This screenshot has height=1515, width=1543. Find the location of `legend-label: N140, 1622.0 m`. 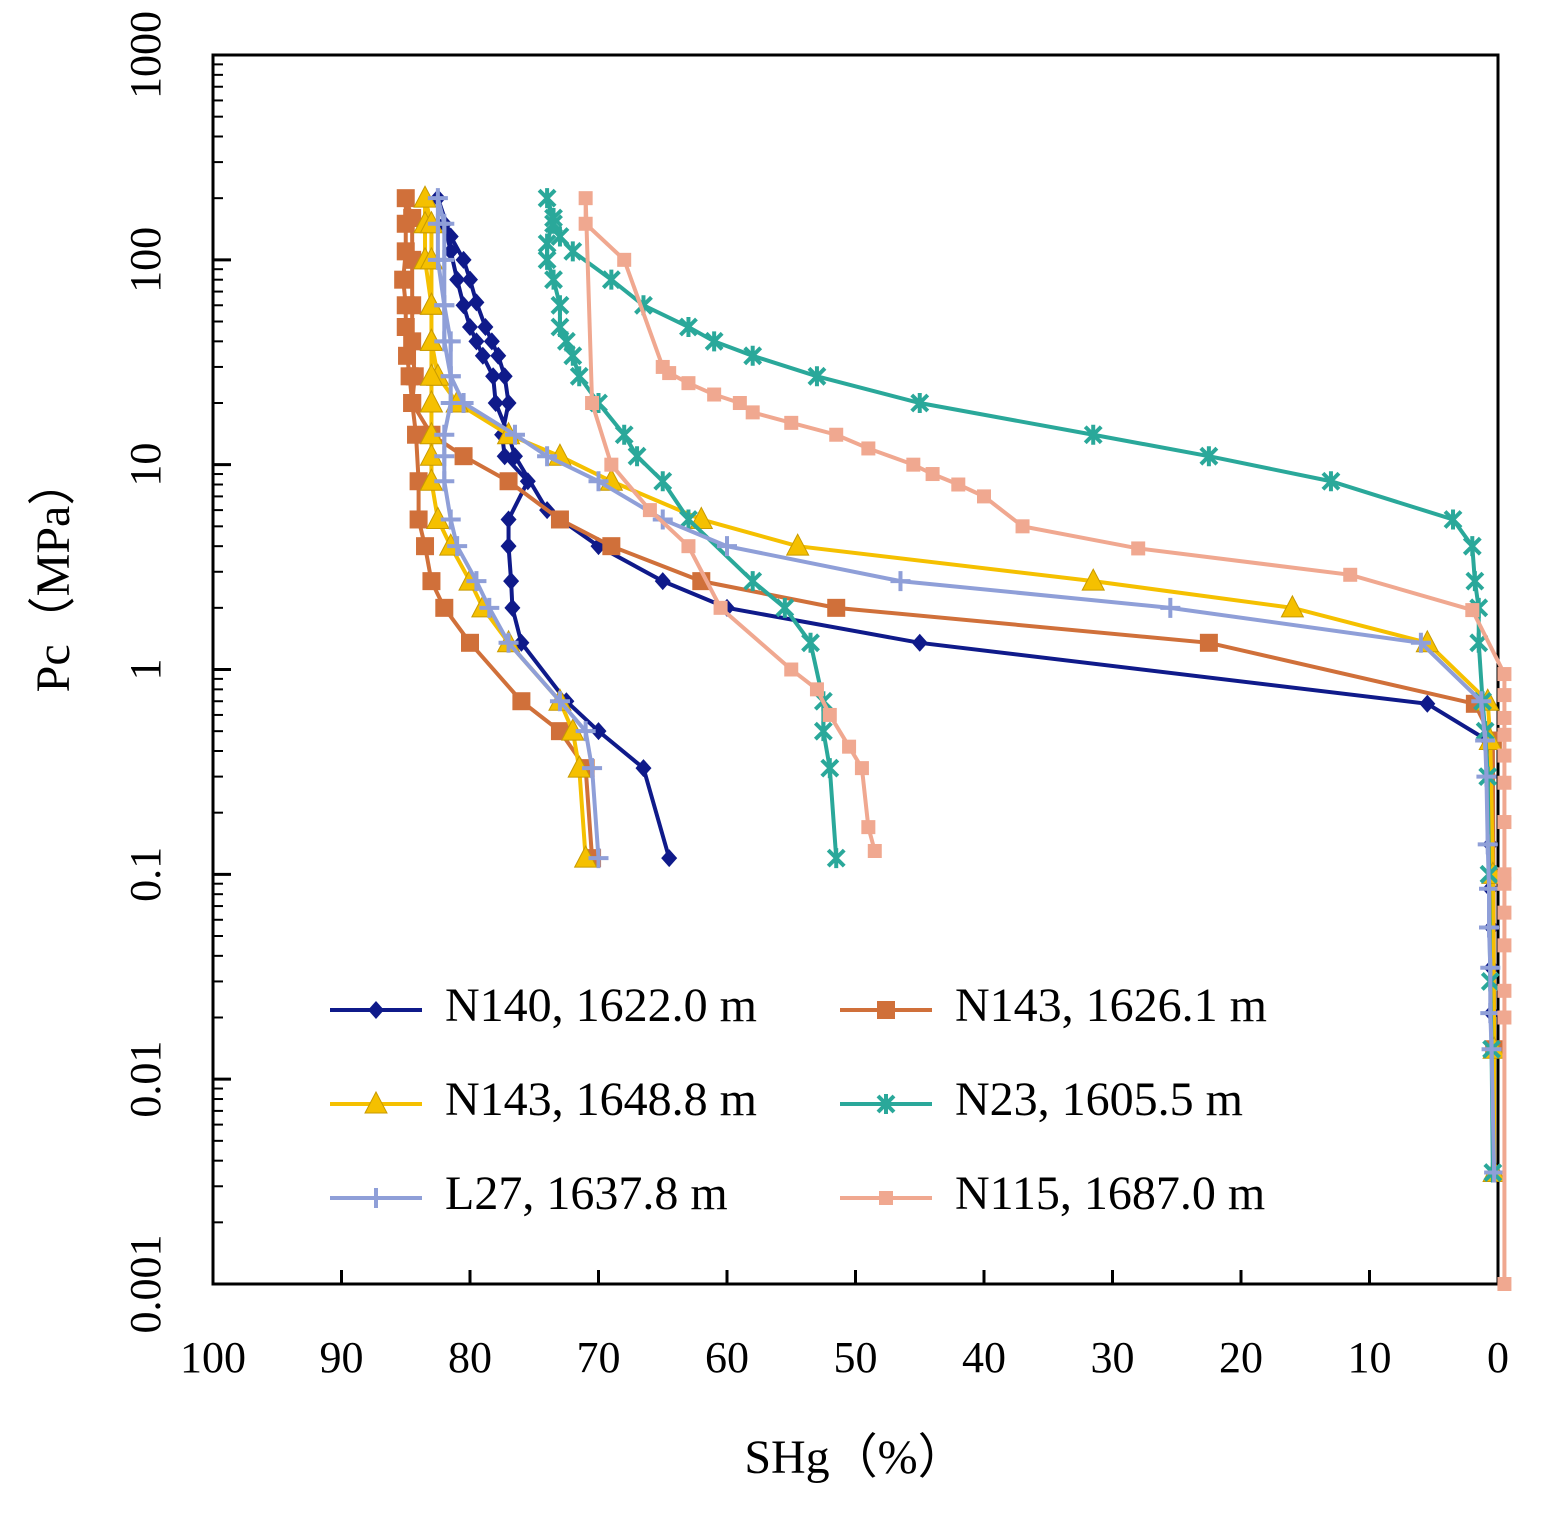

legend-label: N140, 1622.0 m is located at coordinates (601, 1005).